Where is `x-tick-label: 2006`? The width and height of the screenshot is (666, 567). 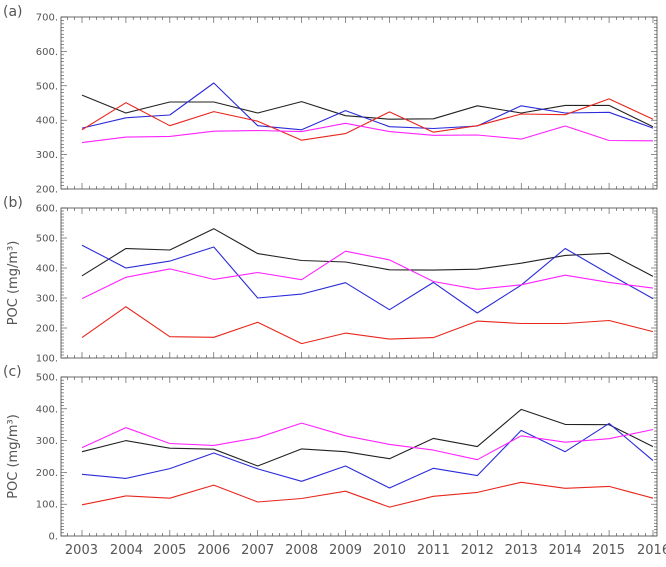
x-tick-label: 2006 is located at coordinates (213, 550).